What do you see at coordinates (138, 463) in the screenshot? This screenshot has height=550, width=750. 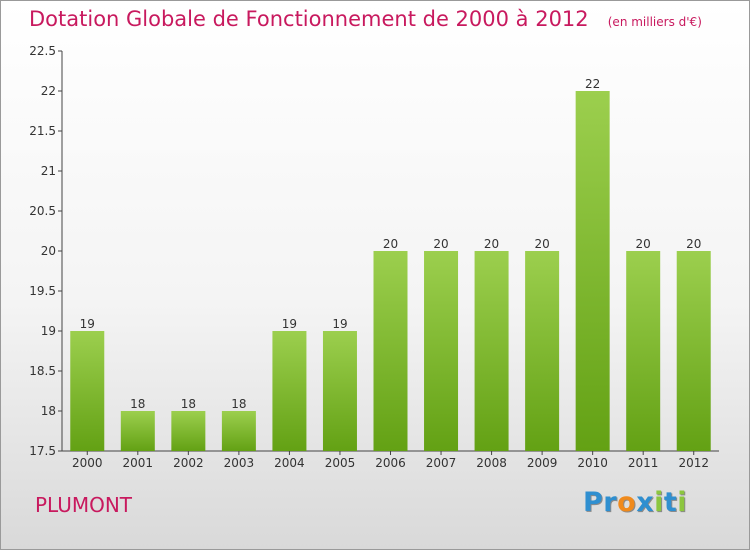 I see `x-tick-label: 2001` at bounding box center [138, 463].